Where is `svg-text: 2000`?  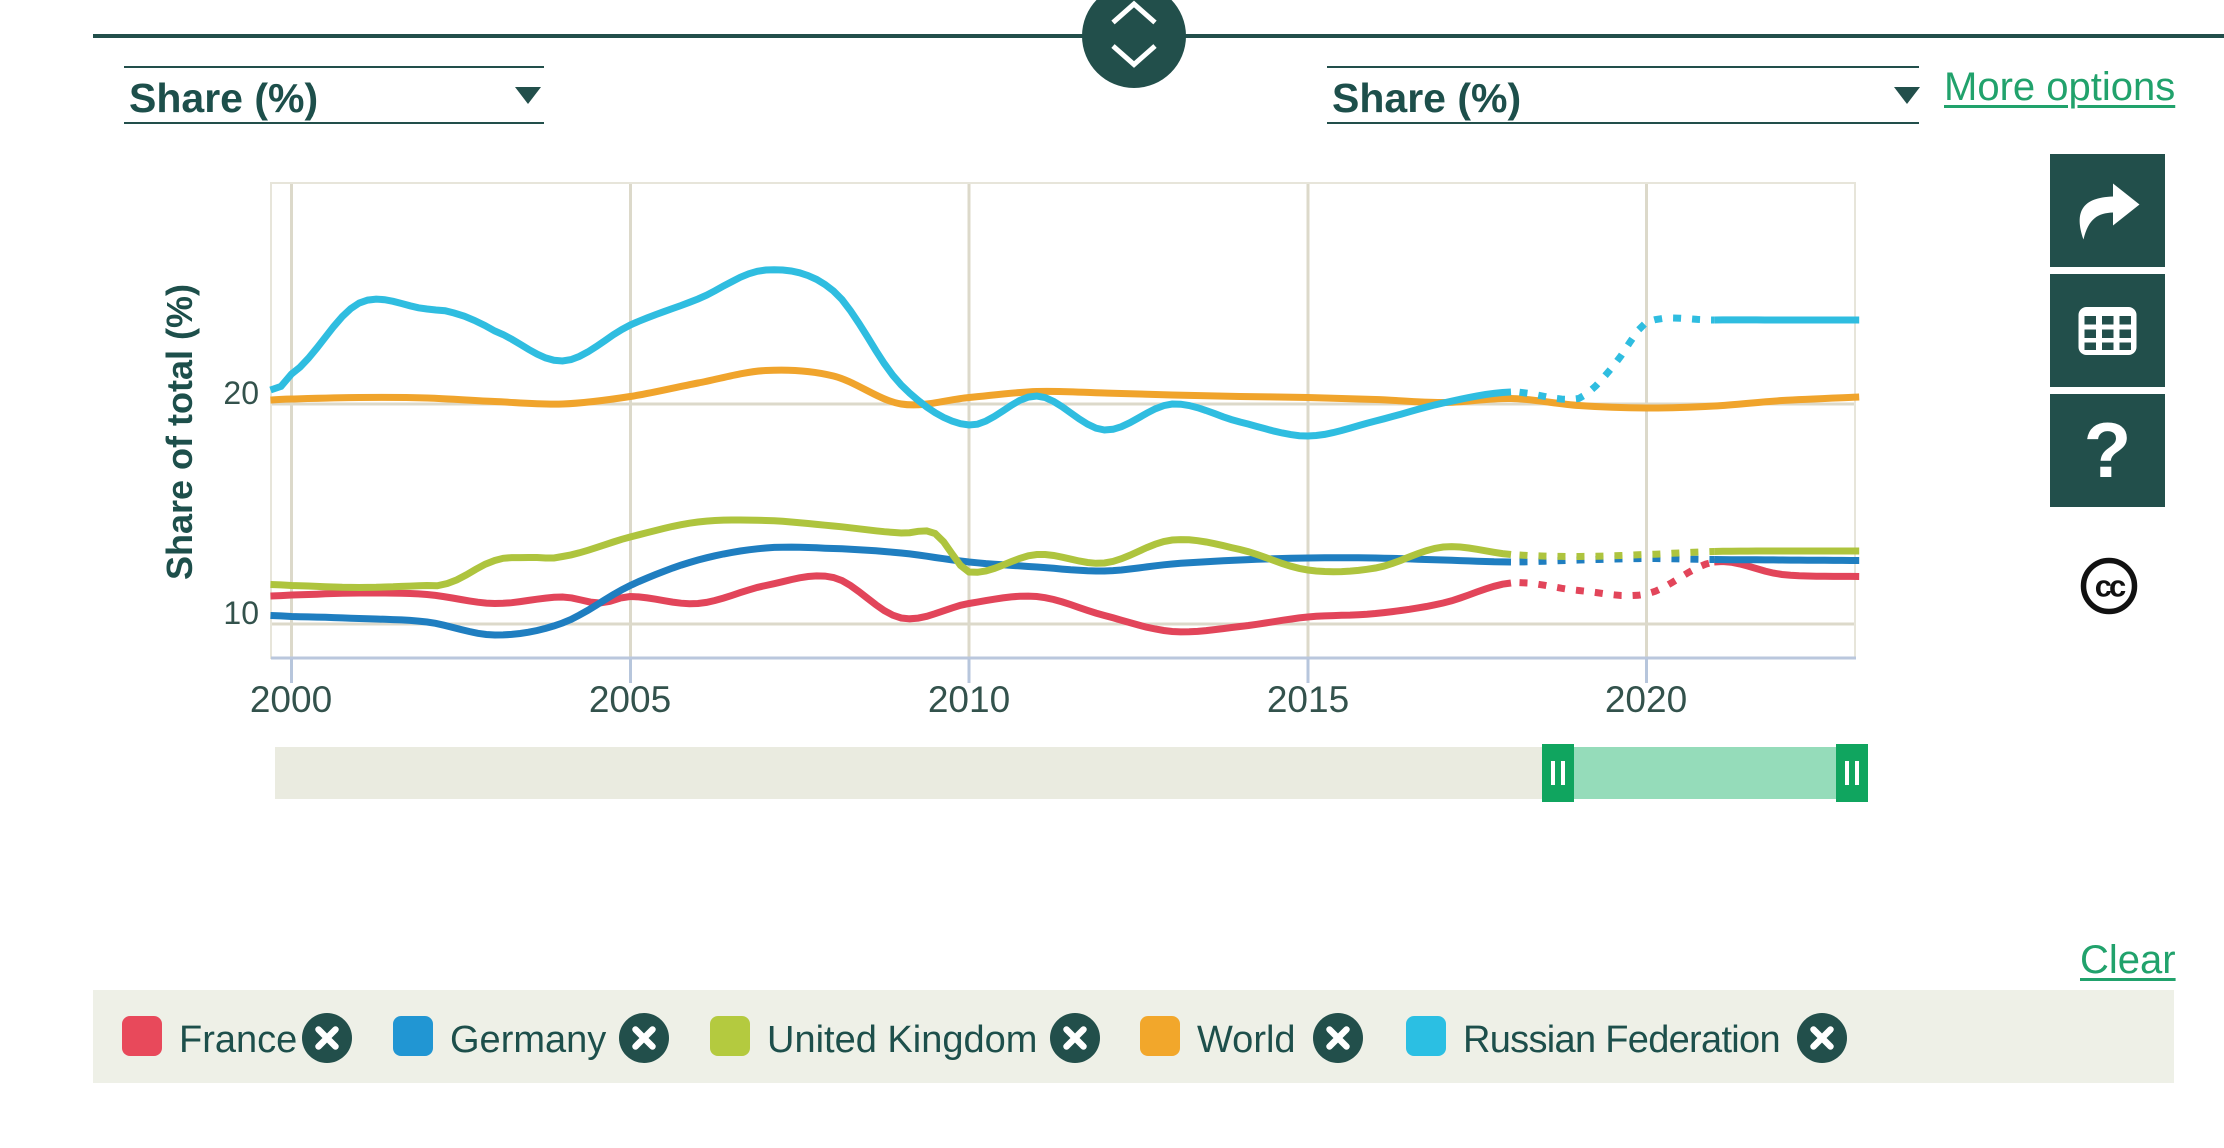
svg-text: 2000 is located at coordinates (291, 699).